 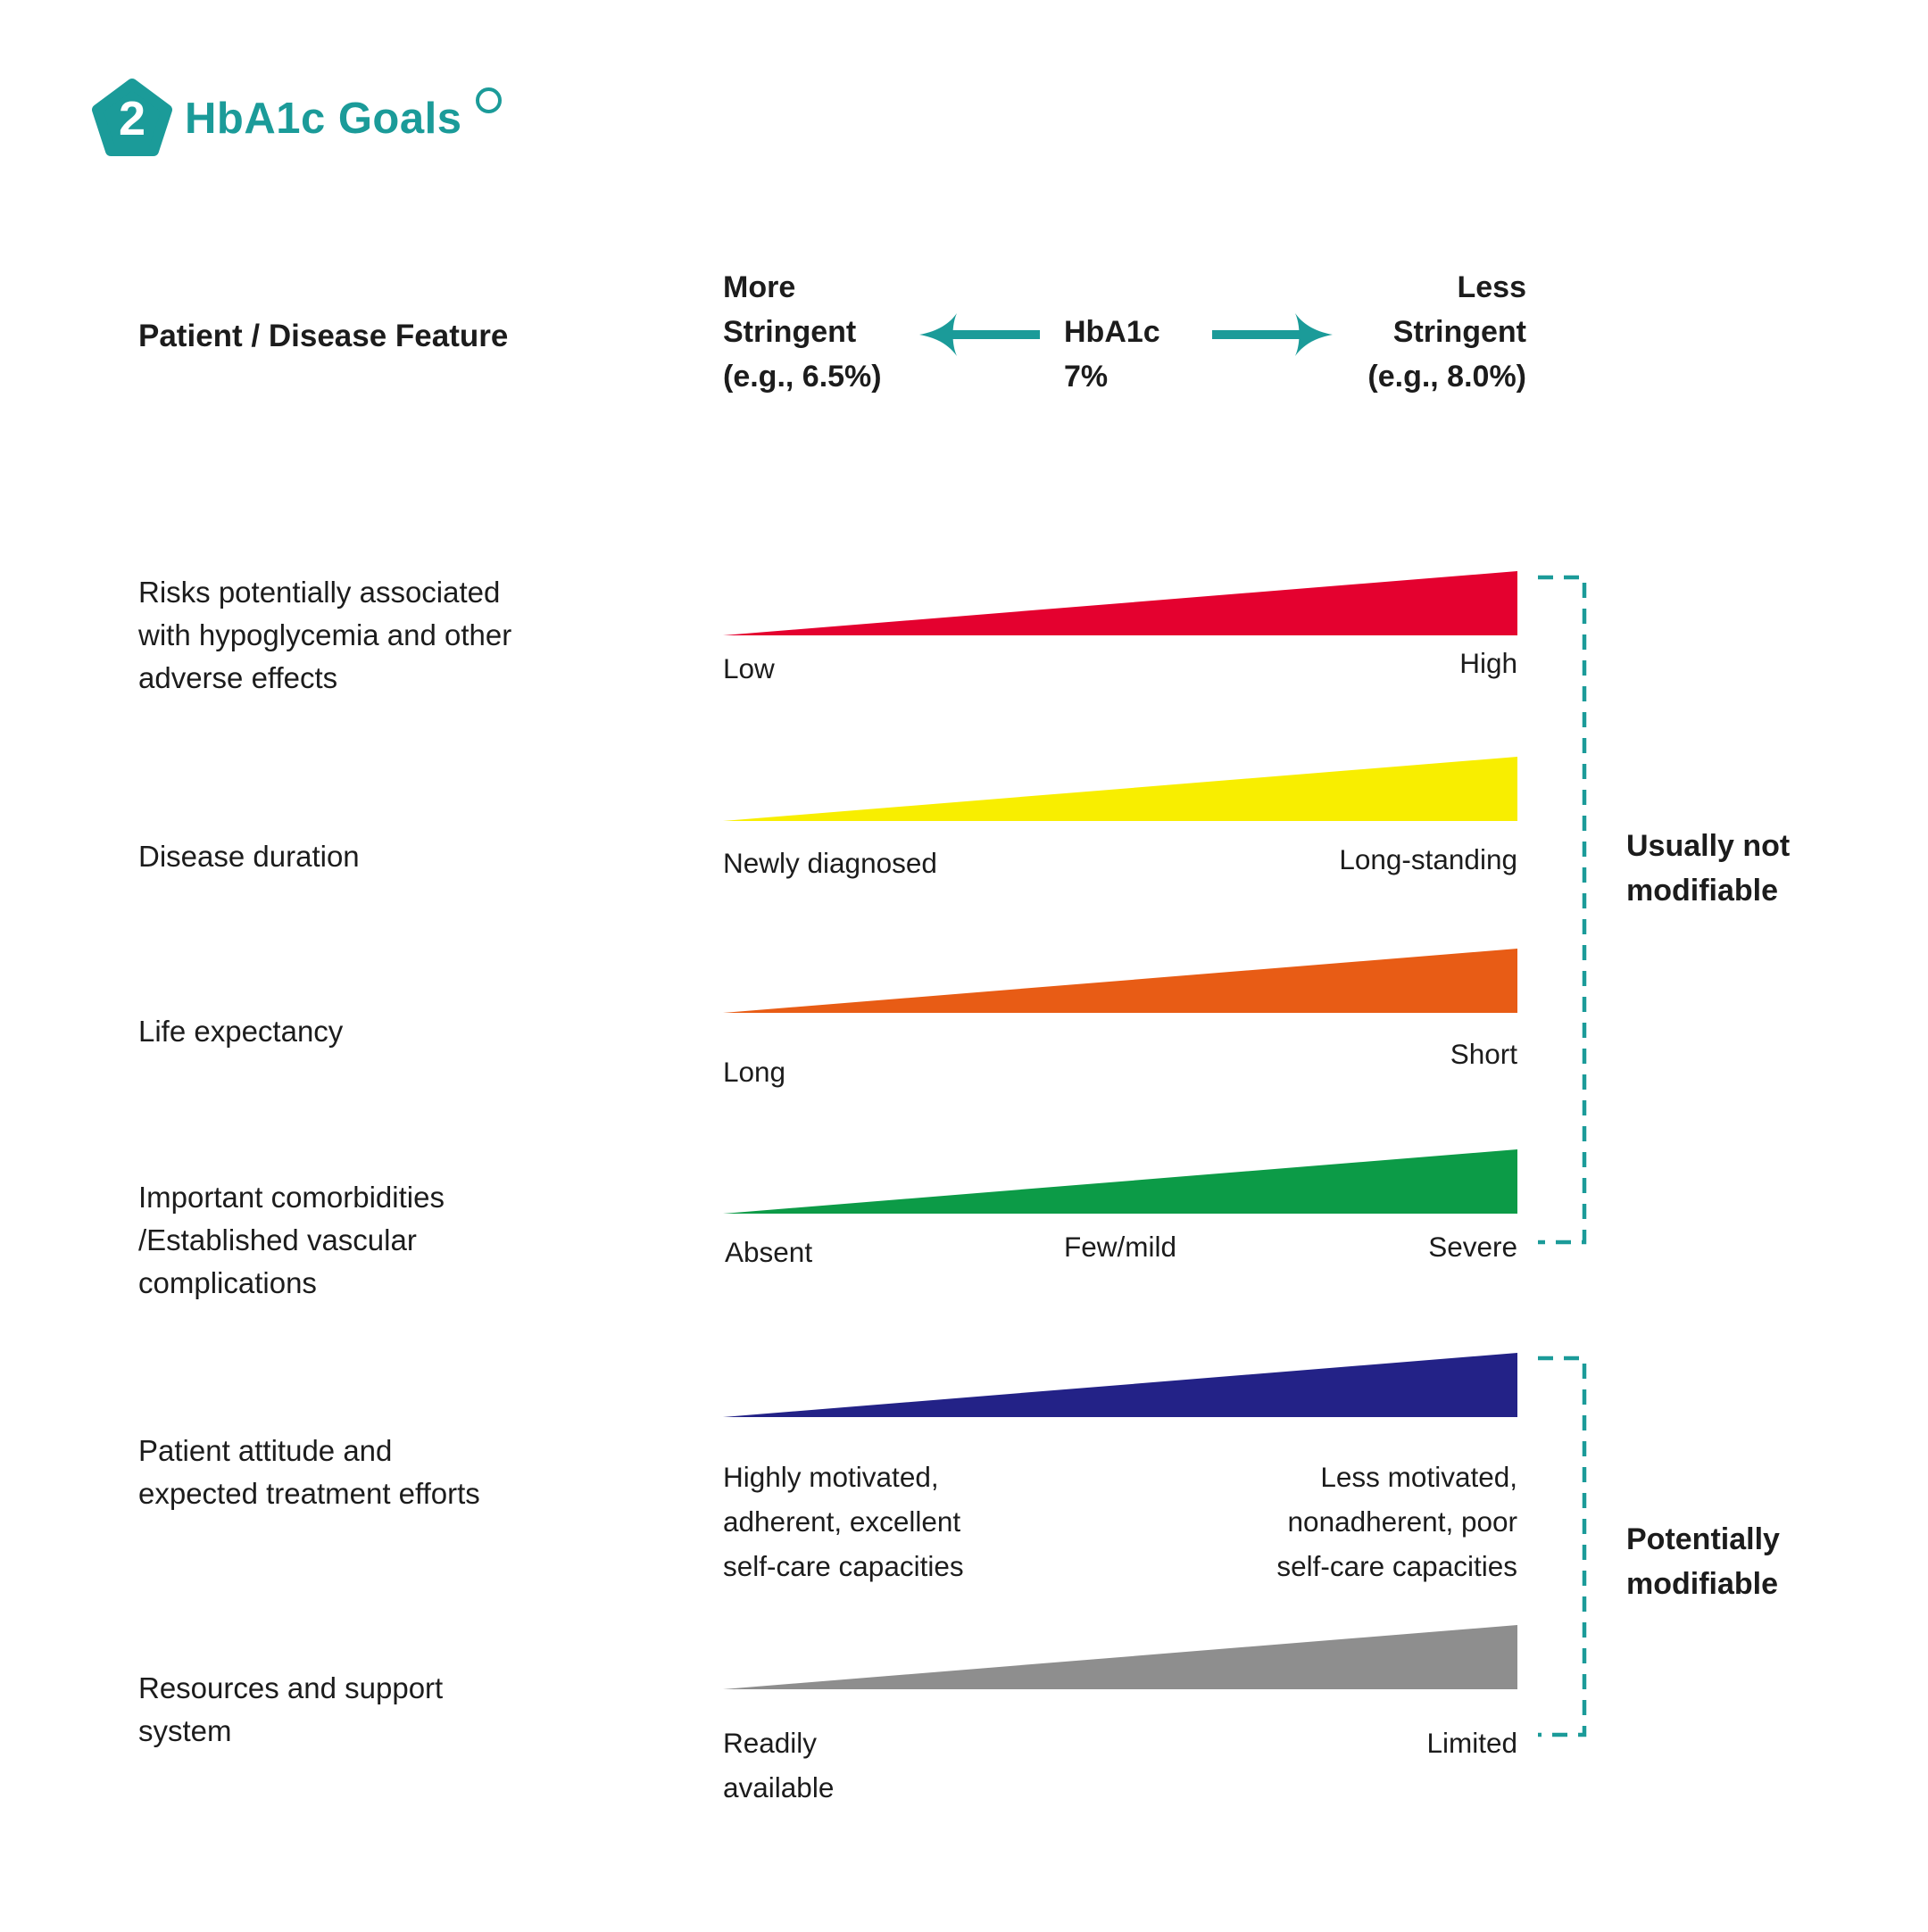 What do you see at coordinates (830, 863) in the screenshot?
I see `scale-label-newly-diagnosed: Newly diagnosed` at bounding box center [830, 863].